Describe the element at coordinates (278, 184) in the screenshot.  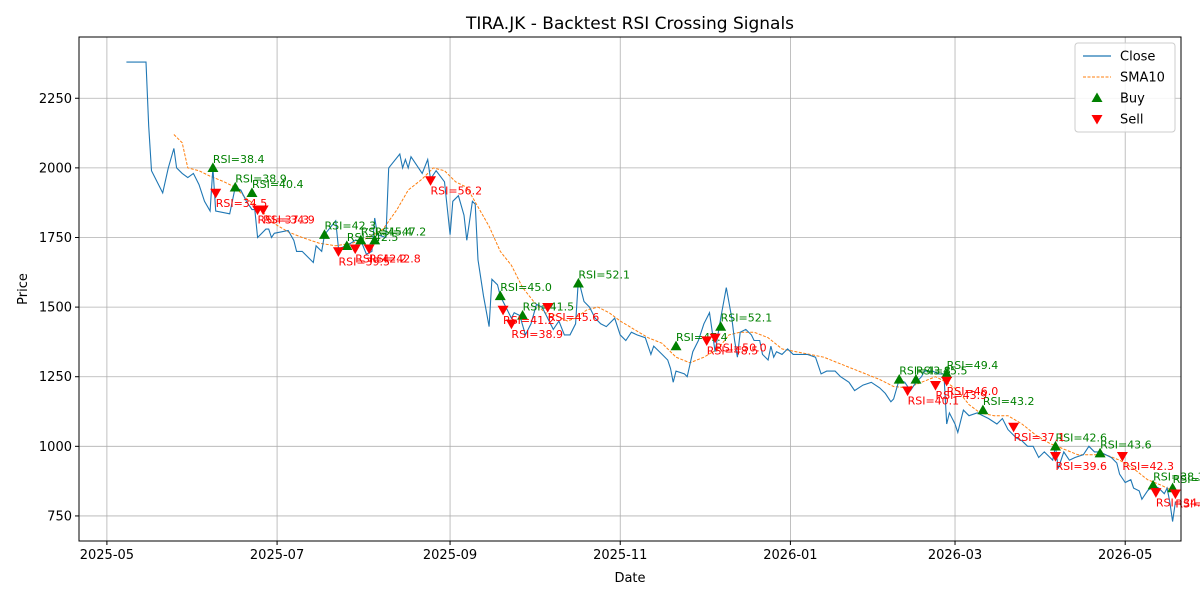
I see `buy-rsi-label: RSI=40.4` at that location.